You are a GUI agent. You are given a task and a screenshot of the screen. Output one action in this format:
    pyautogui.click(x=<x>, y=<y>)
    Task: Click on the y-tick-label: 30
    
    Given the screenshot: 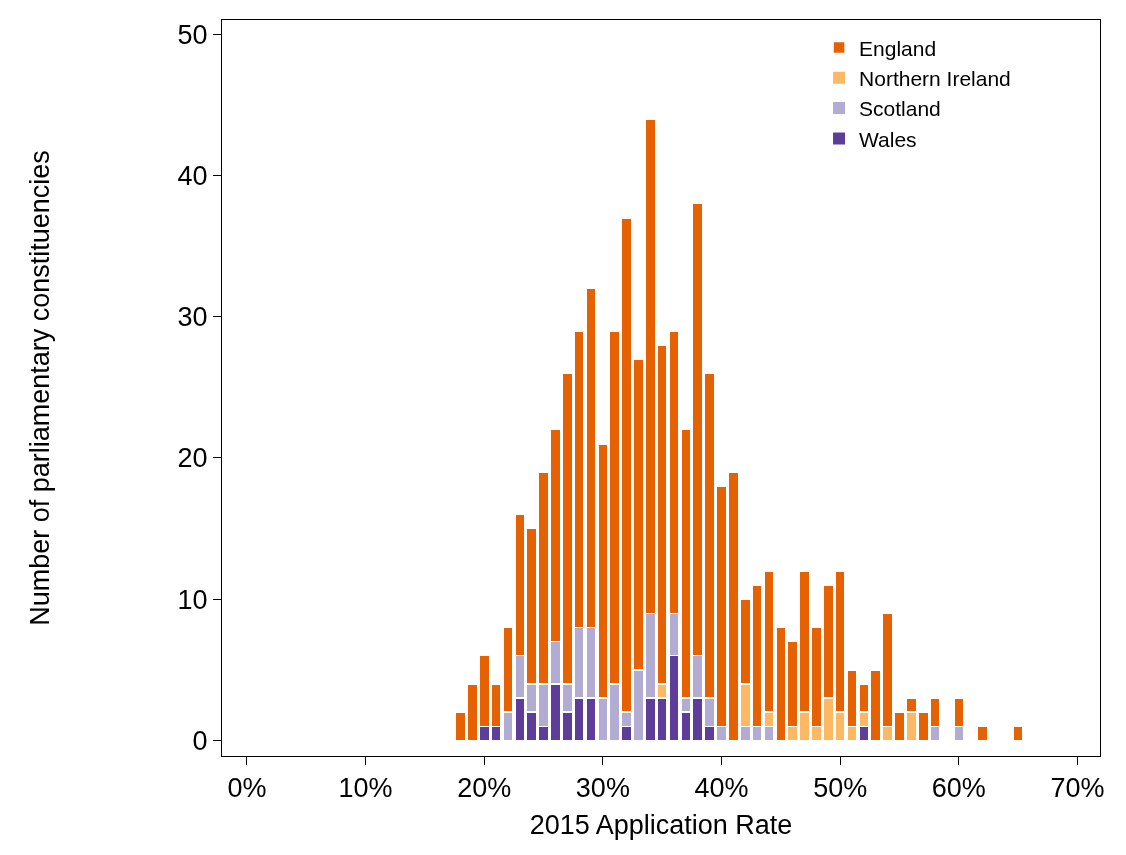 What is the action you would take?
    pyautogui.click(x=192, y=317)
    